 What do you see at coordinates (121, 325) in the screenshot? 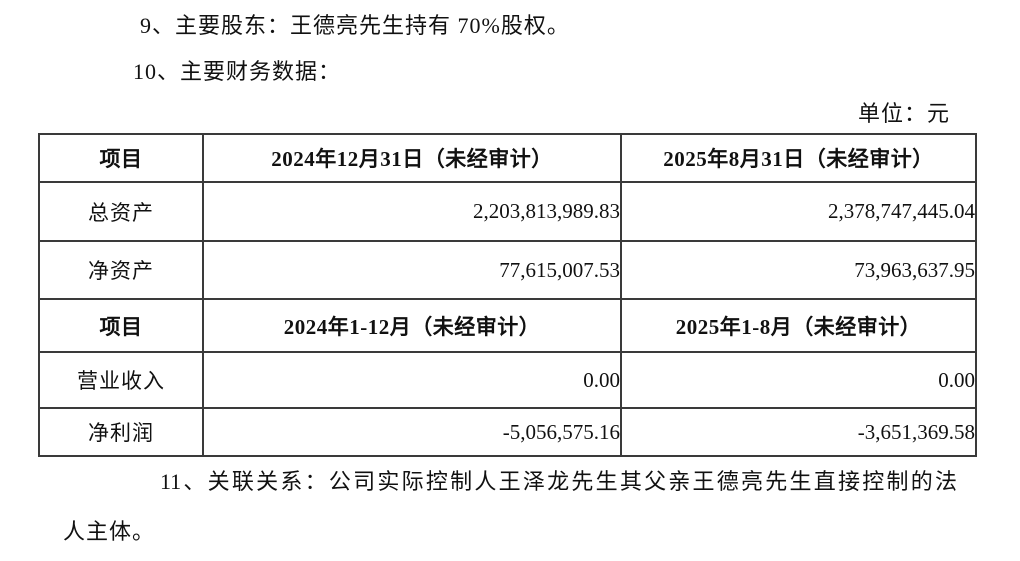
I see `header-cell-item-2: 项目` at bounding box center [121, 325].